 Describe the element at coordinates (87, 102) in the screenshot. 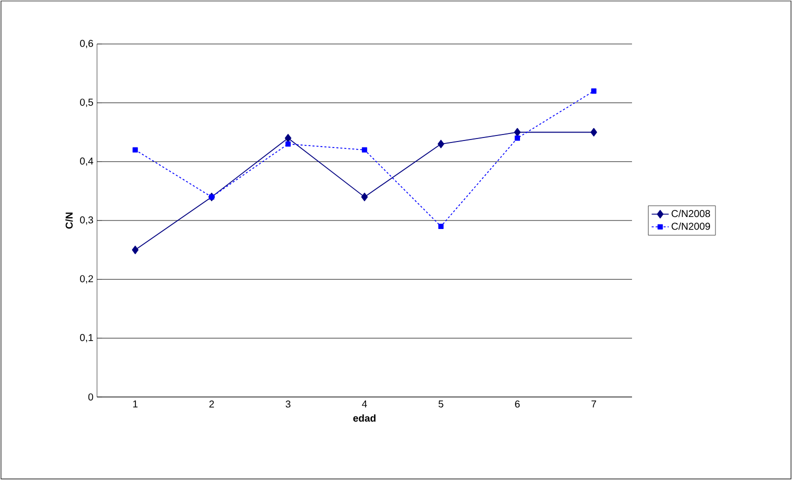

I see `y-tick-label: 0,5` at that location.